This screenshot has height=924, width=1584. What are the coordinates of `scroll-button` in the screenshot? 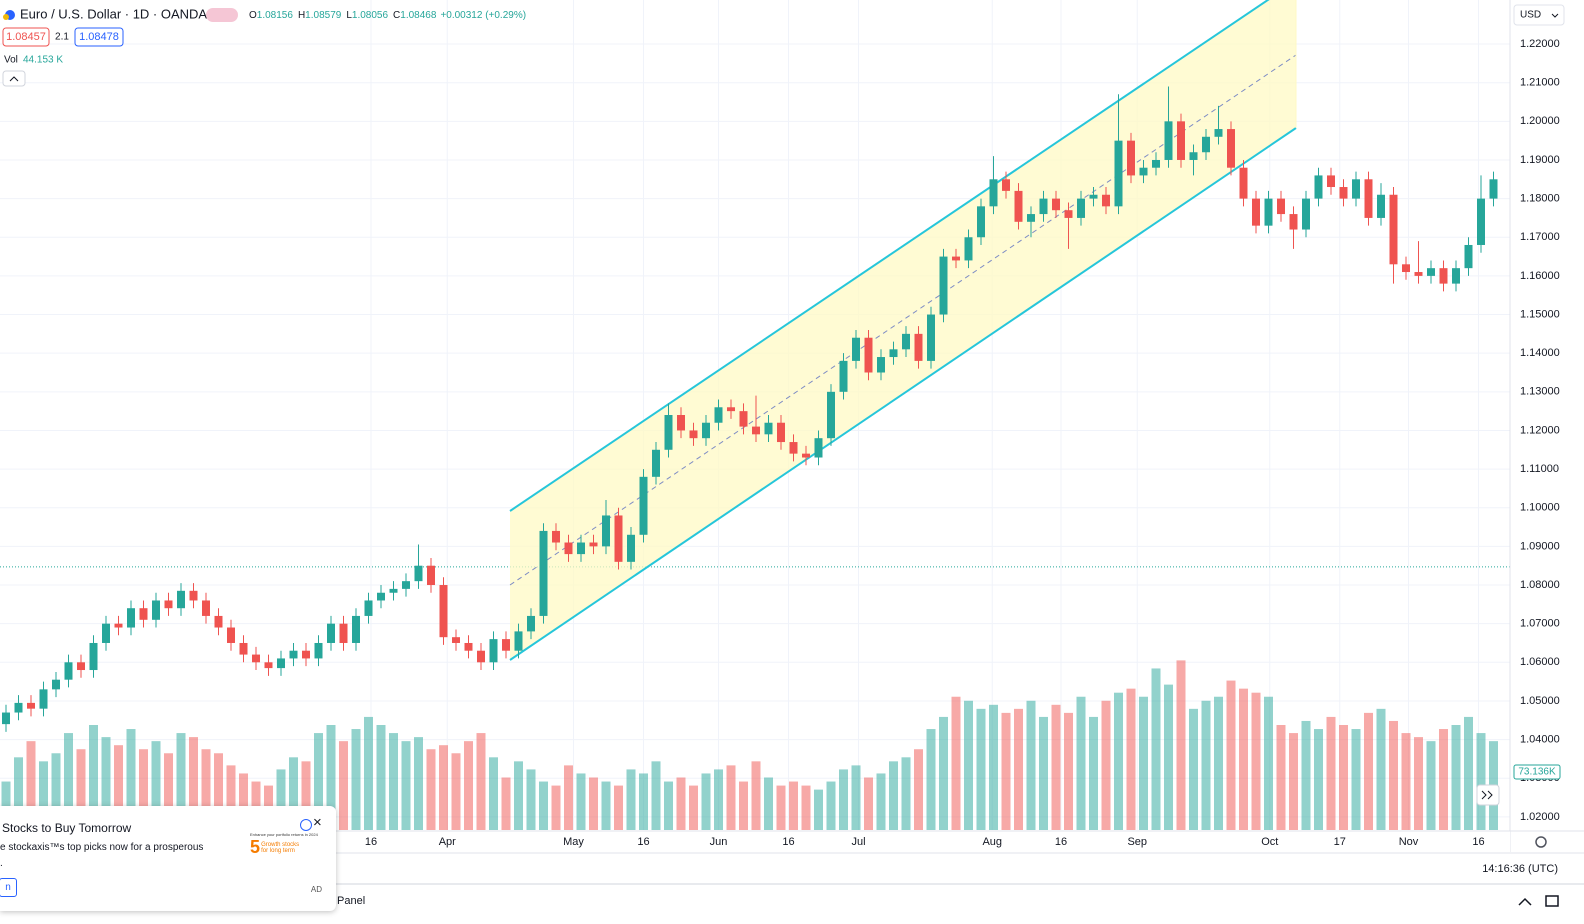 It's located at (1488, 795).